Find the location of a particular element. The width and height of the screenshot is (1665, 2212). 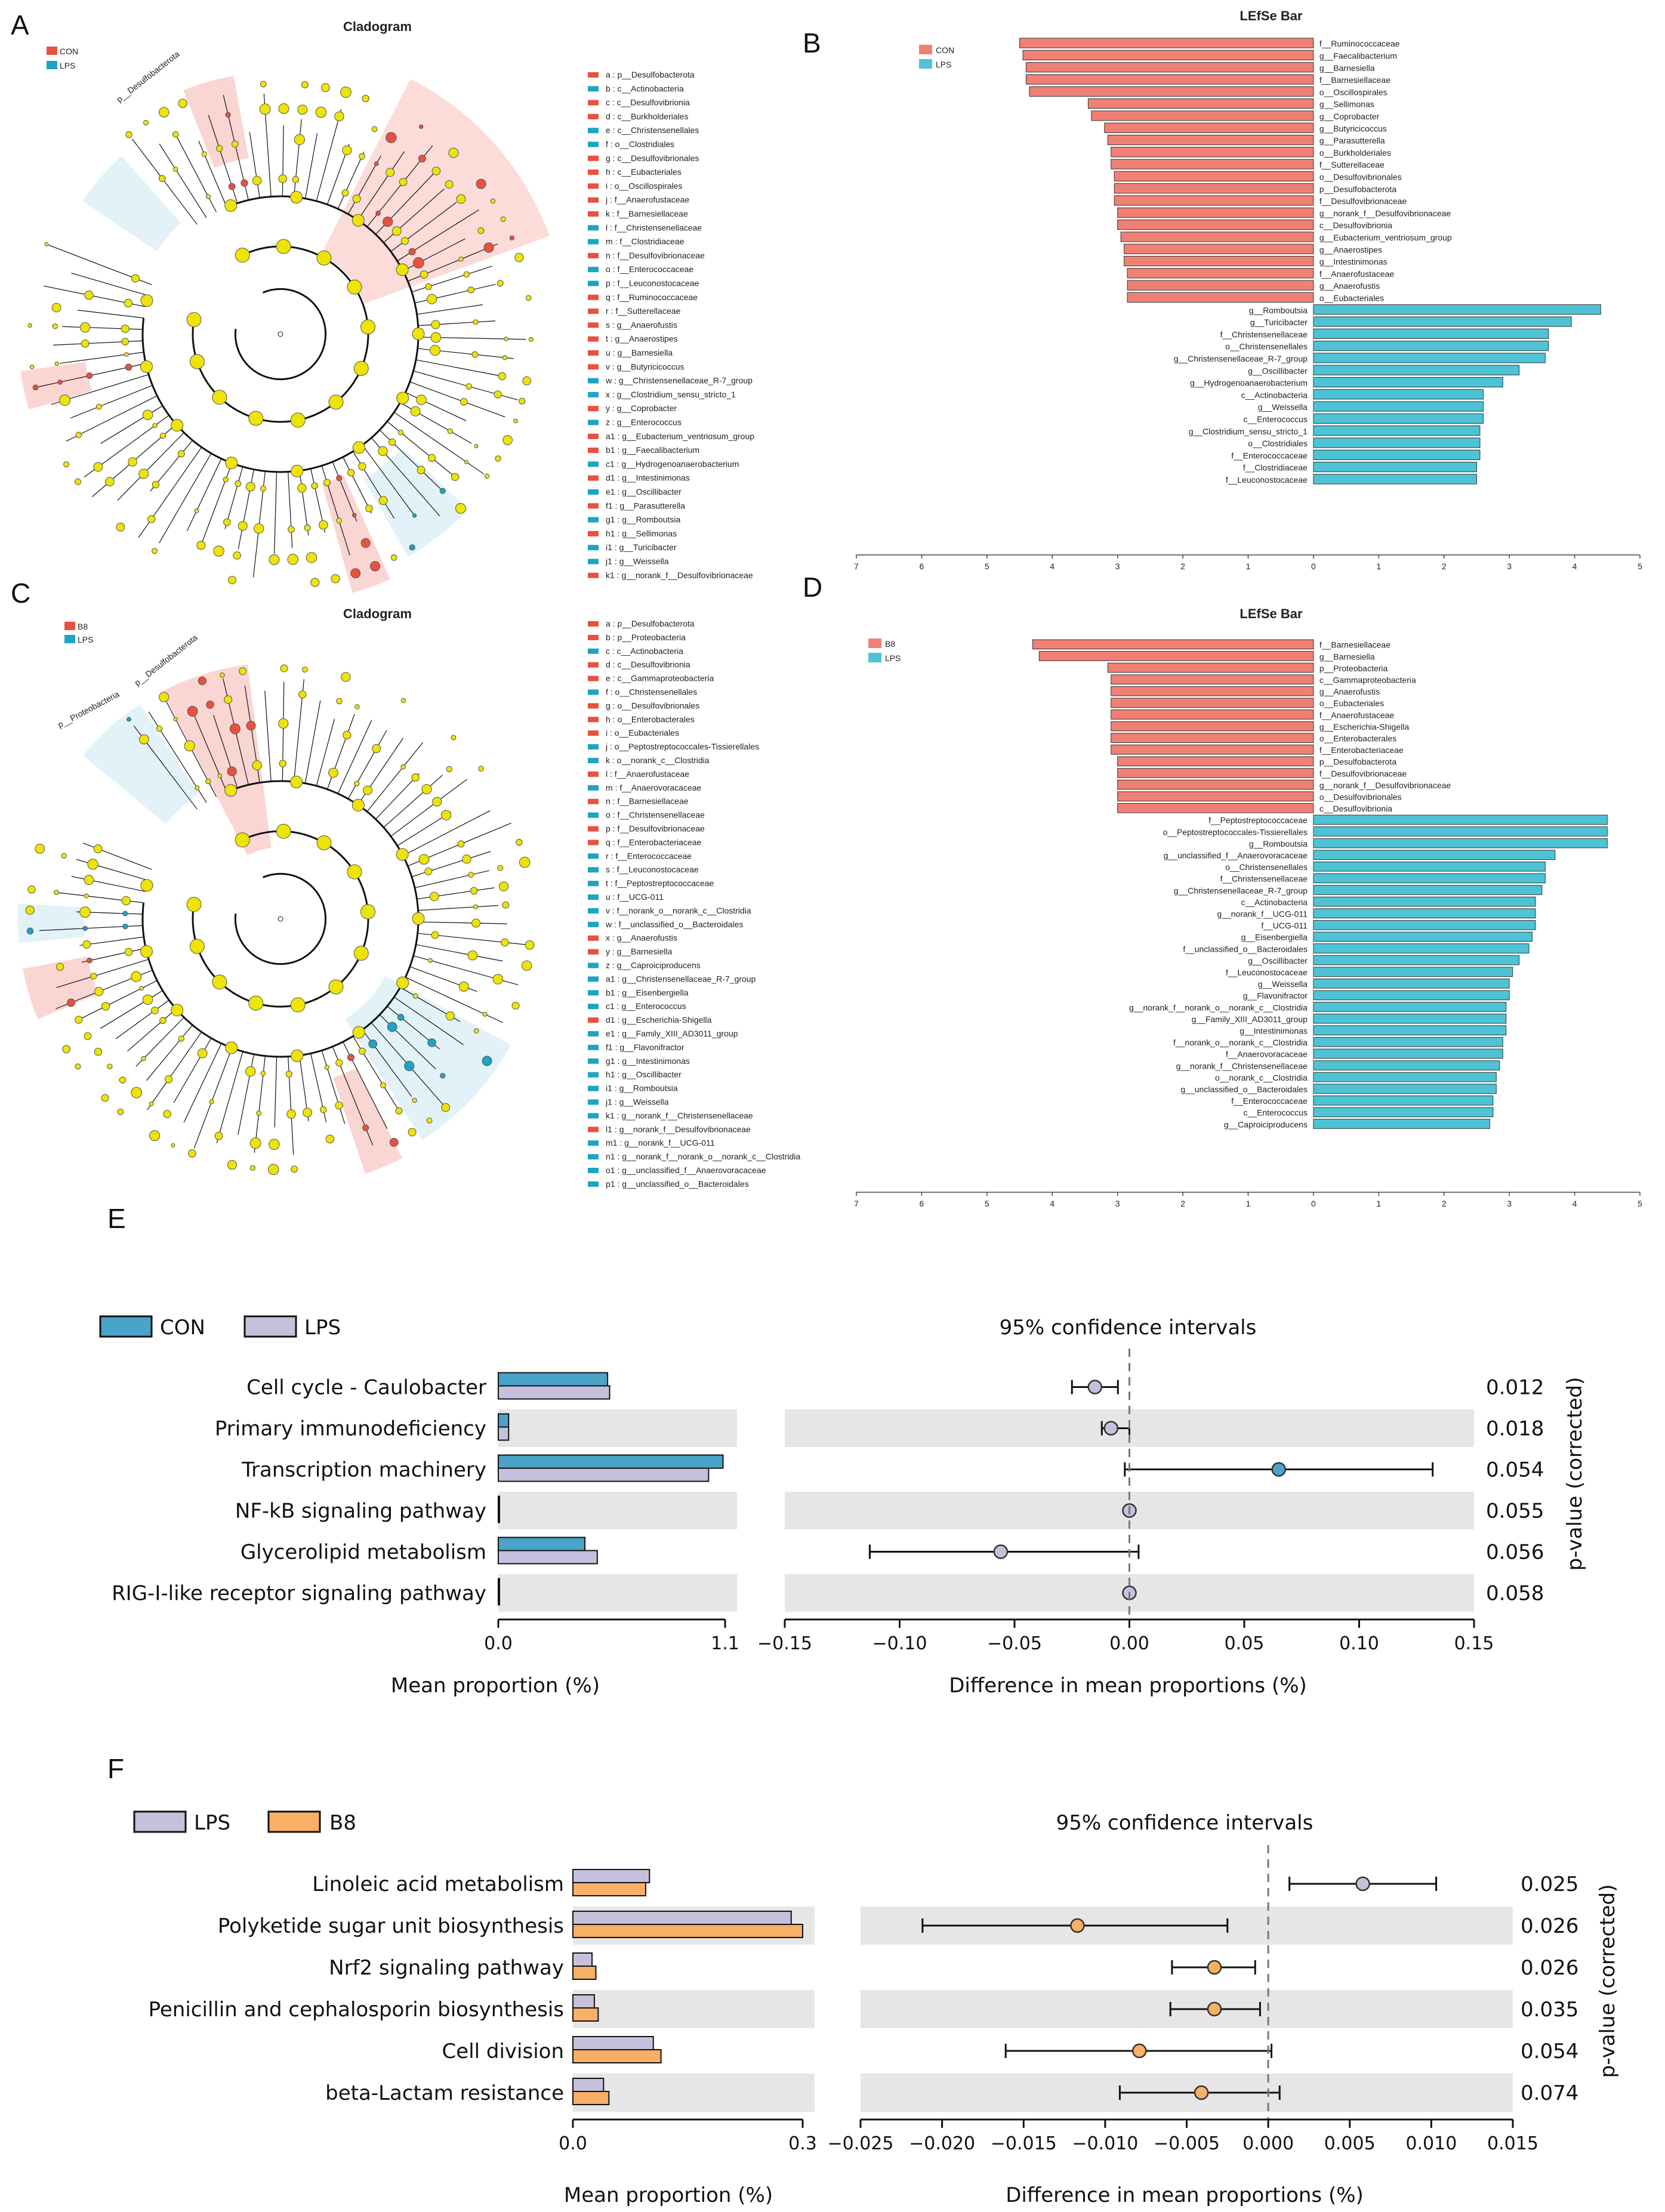

lefse-bar-label: g__unclassified_f__Anaerovoracaceae is located at coordinates (1236, 855).